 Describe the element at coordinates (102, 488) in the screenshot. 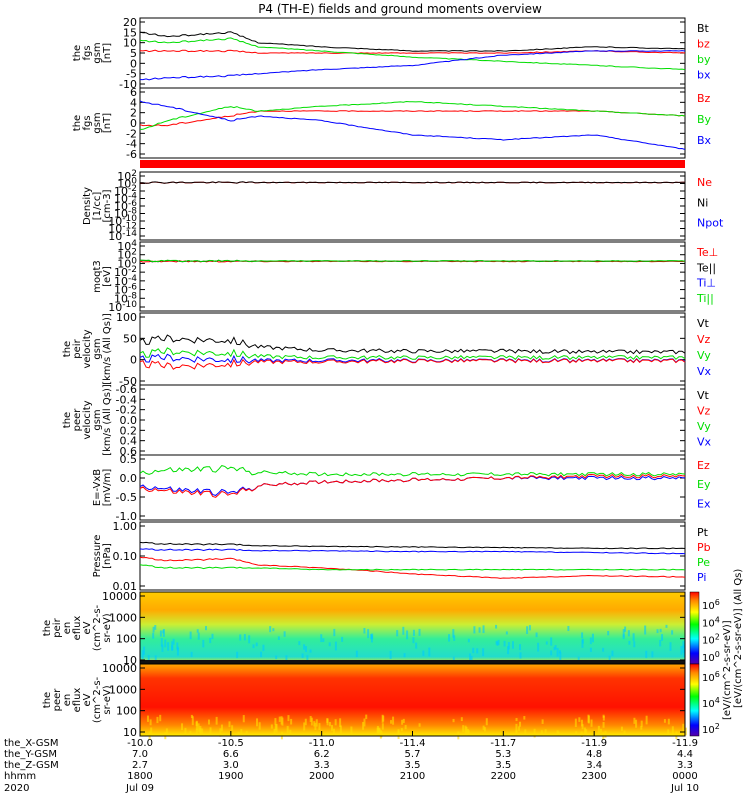

I see `y-axis-label: E=-VxB [mV/m]` at that location.